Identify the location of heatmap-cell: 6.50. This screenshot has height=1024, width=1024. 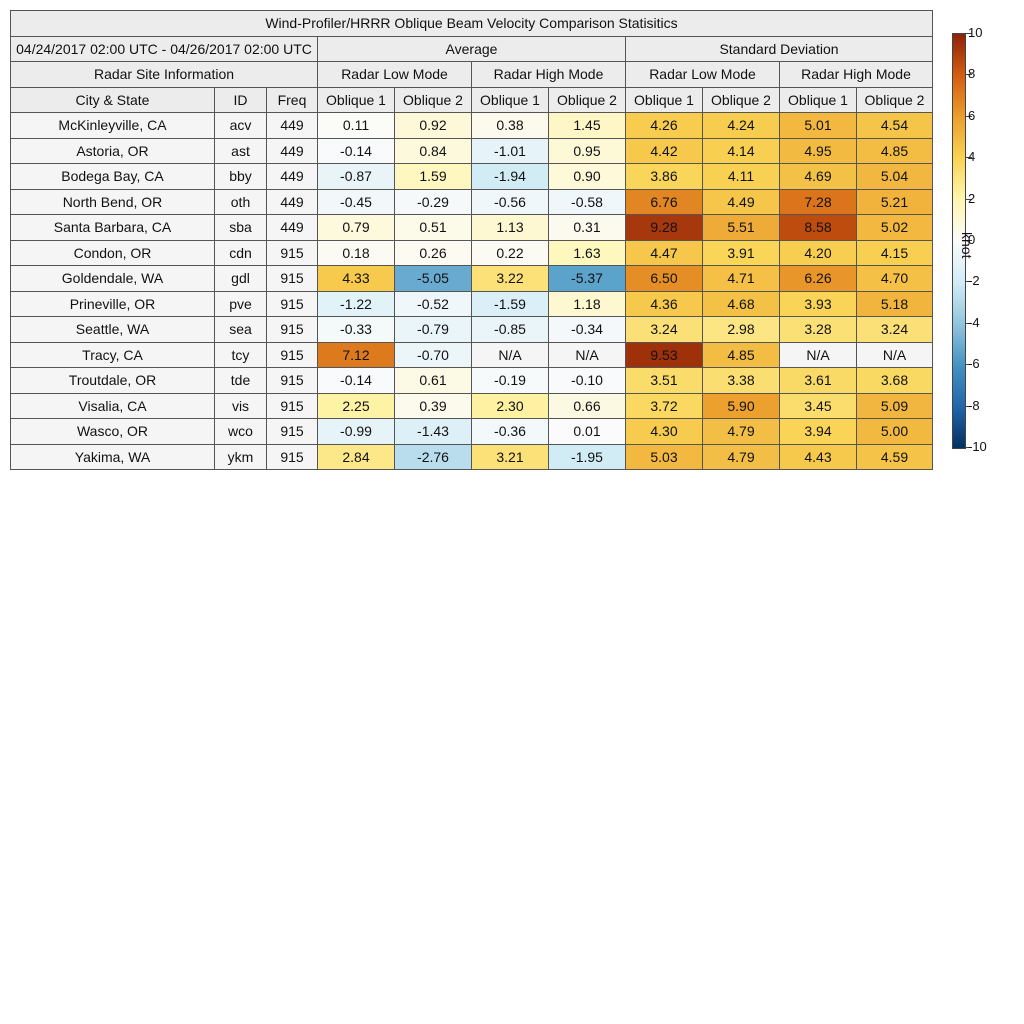
(664, 278).